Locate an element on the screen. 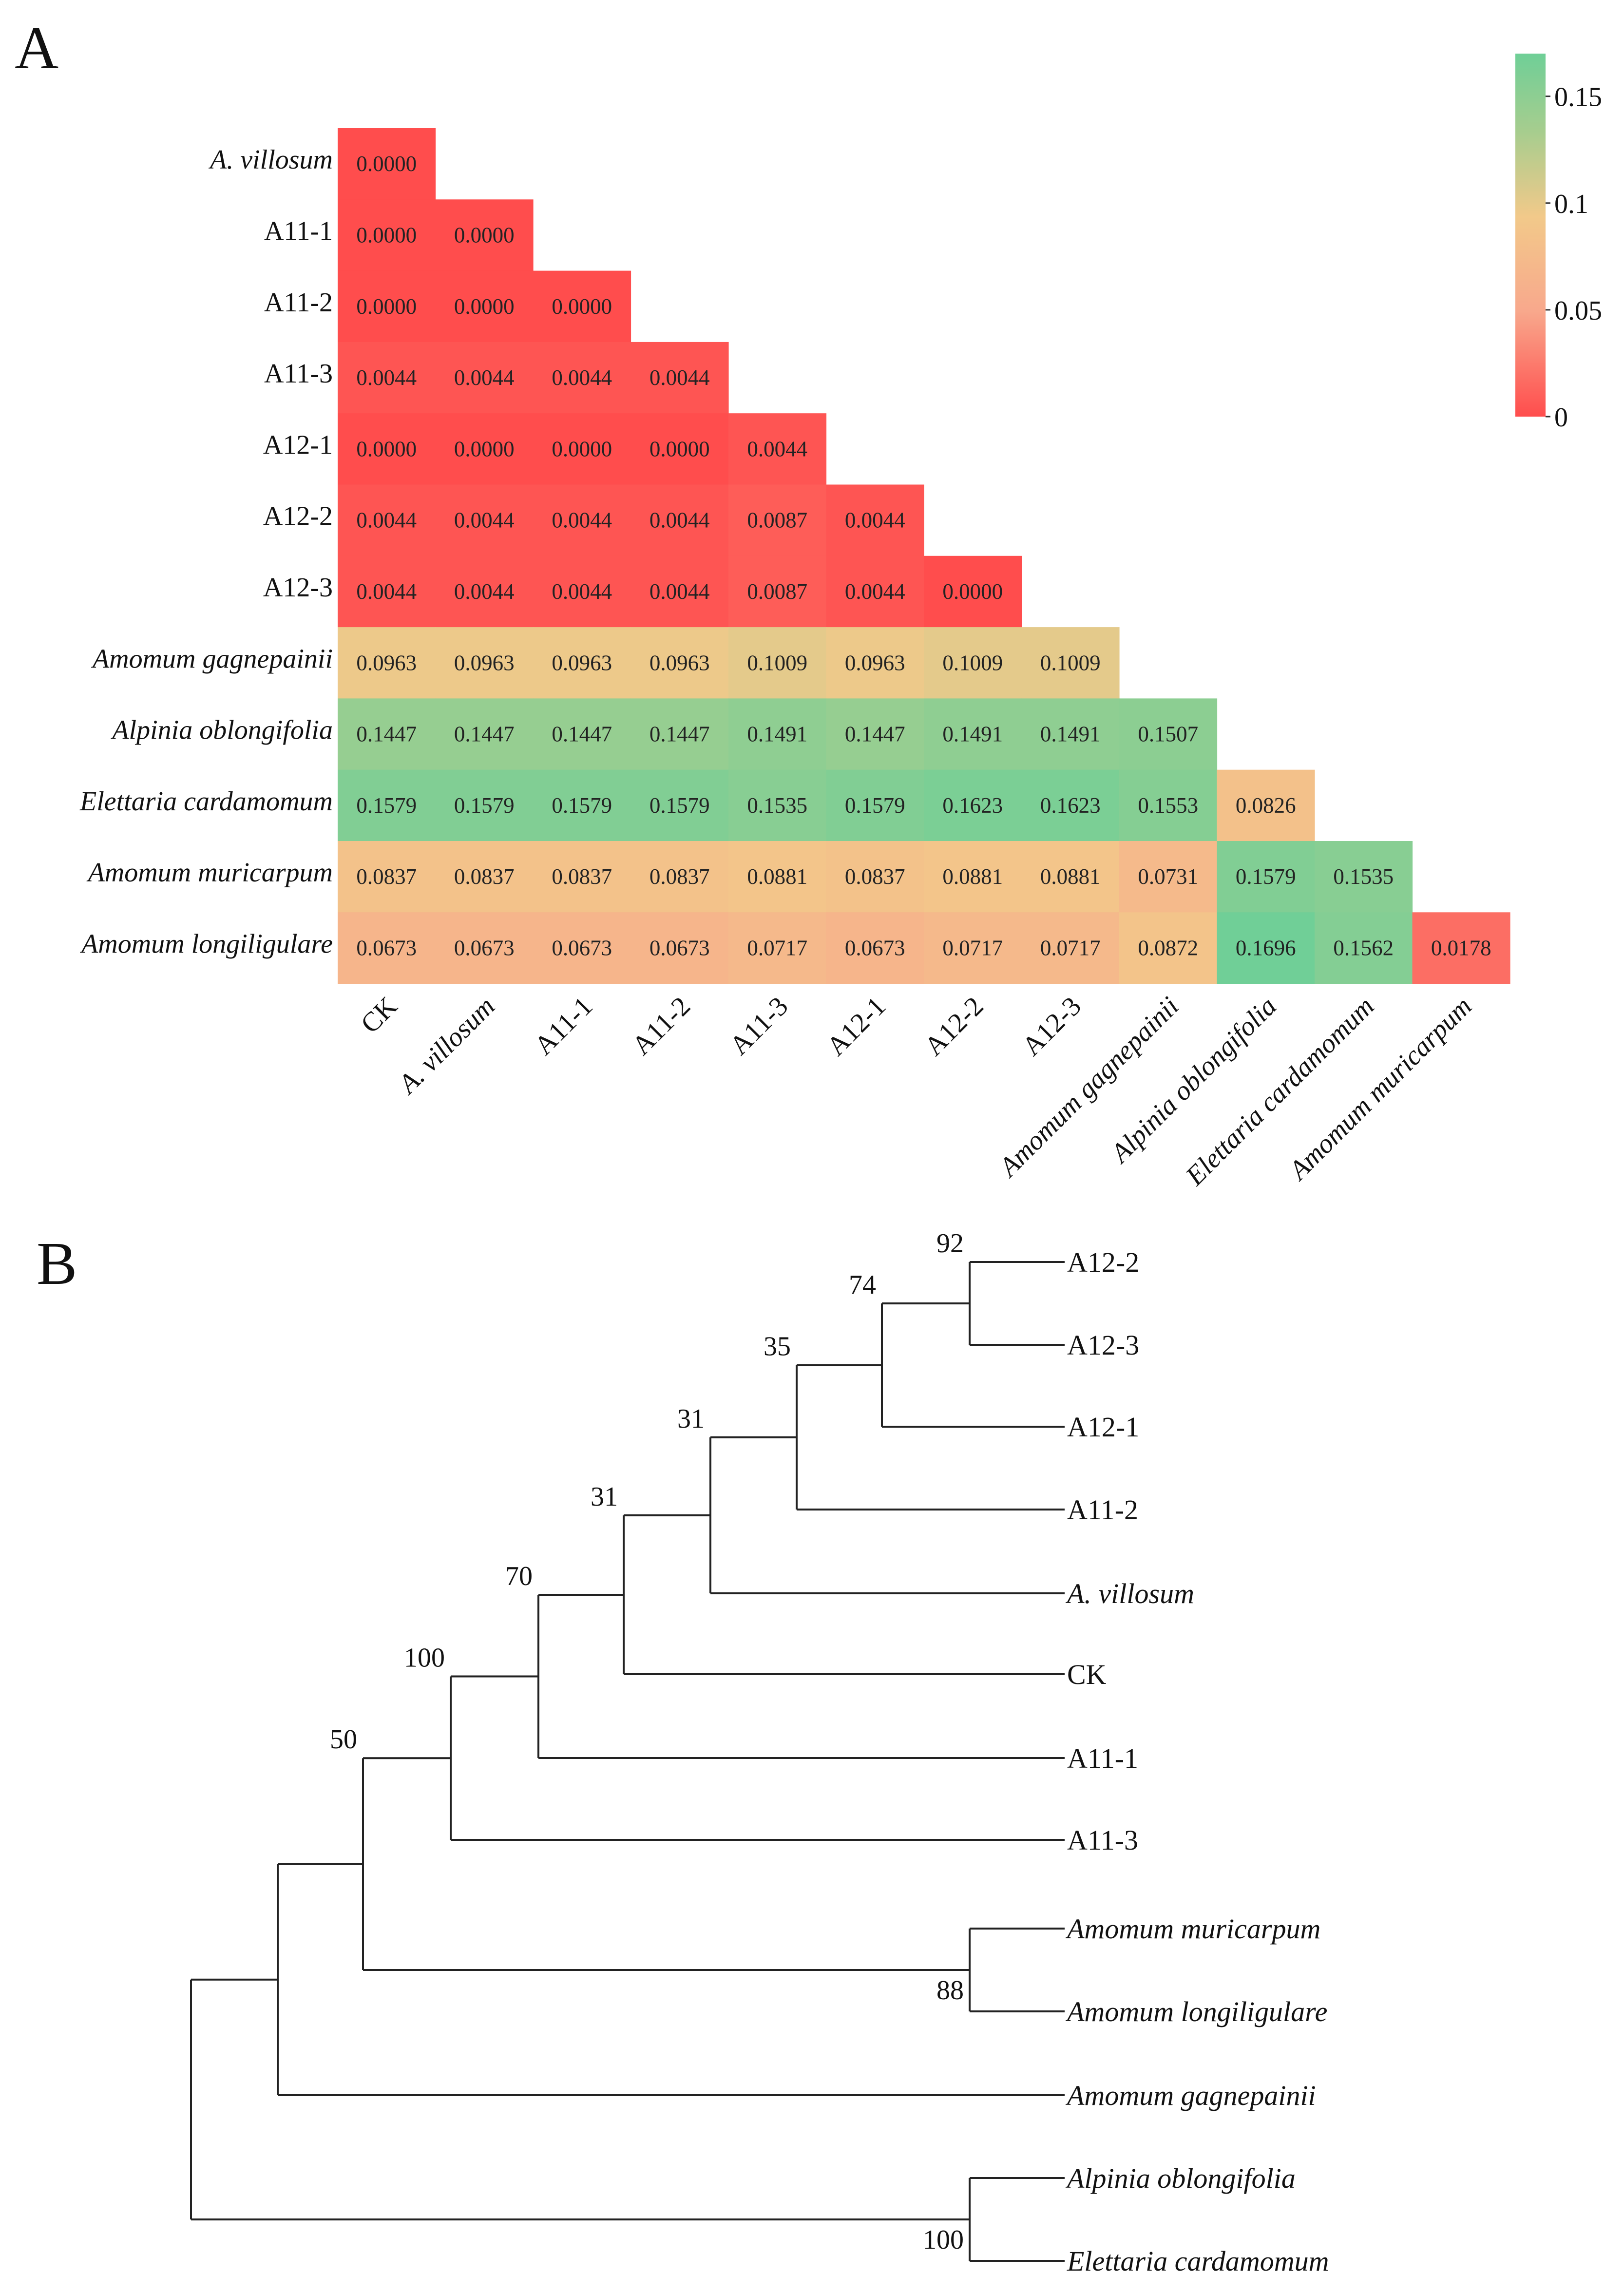 The height and width of the screenshot is (2294, 1624). heatmap-column-label: Alpinia oblongifolia is located at coordinates (1193, 1080).